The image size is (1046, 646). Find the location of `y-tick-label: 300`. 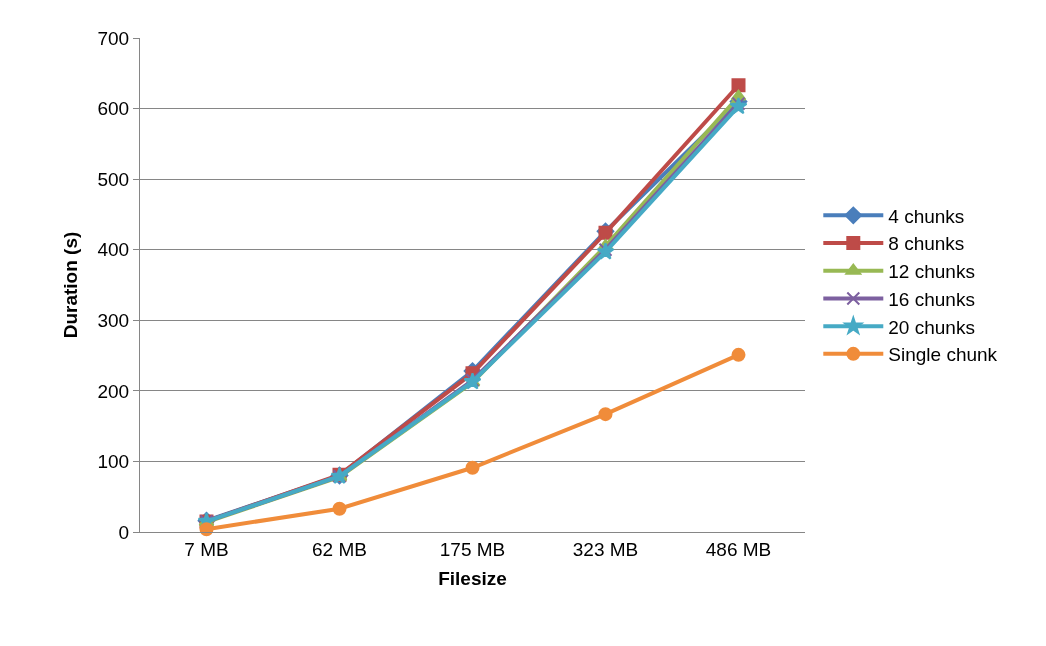

y-tick-label: 300 is located at coordinates (113, 320).